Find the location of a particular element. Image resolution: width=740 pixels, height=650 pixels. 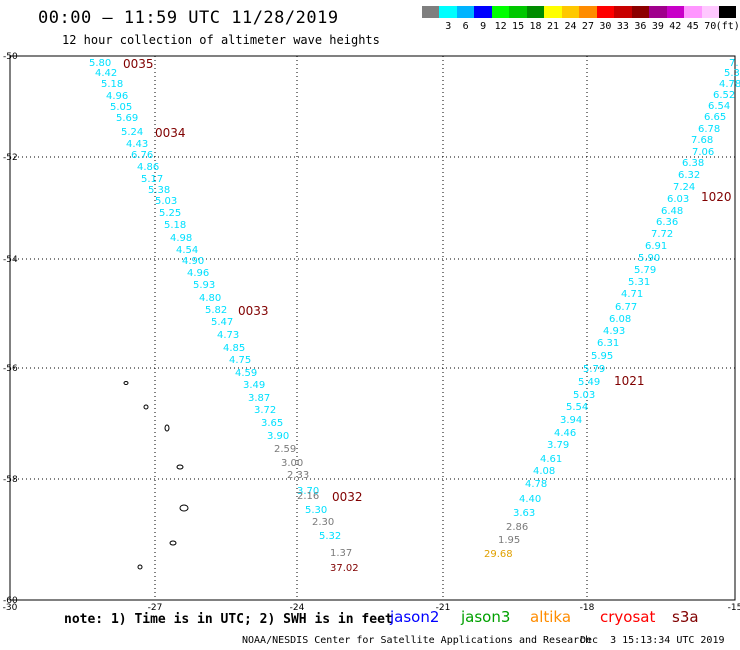

wave-height-value: 3.87 is located at coordinates (259, 398).